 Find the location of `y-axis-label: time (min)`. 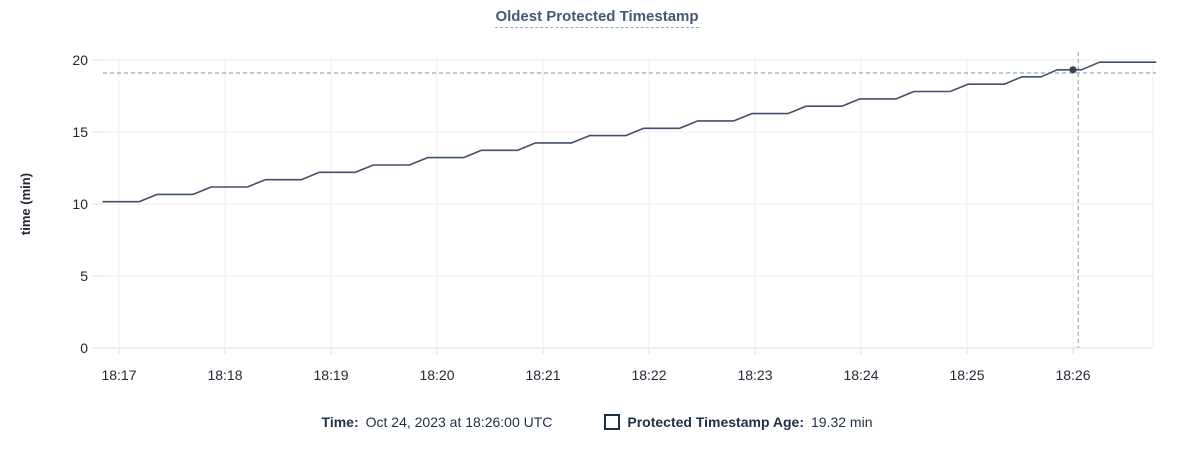

y-axis-label: time (min) is located at coordinates (25, 204).